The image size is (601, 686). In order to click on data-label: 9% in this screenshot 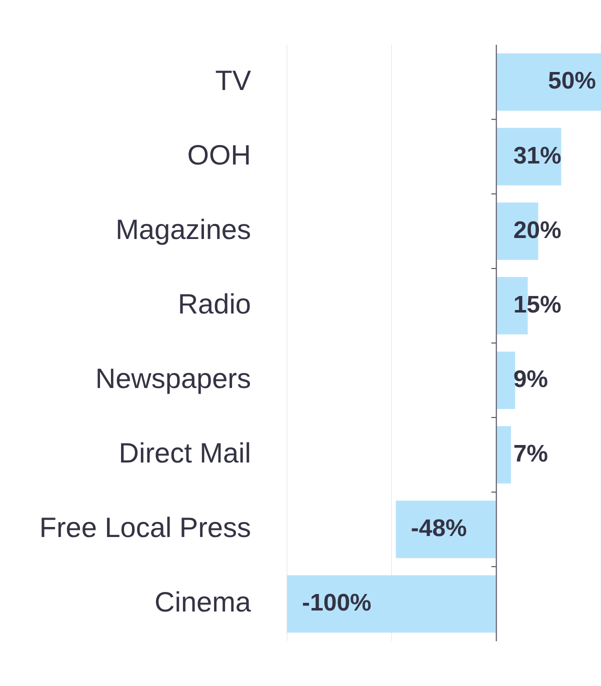, I will do `click(530, 379)`.